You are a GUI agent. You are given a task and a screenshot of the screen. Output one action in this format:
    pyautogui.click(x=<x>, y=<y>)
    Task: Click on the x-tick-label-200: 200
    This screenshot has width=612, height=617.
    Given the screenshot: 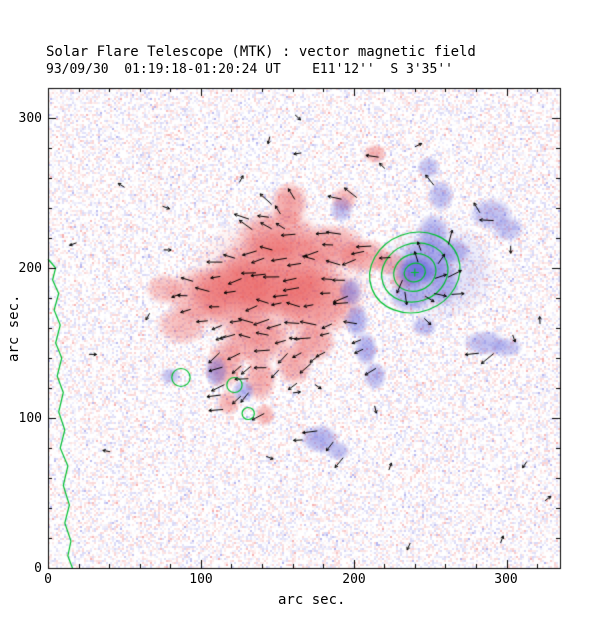 What is the action you would take?
    pyautogui.click(x=354, y=579)
    